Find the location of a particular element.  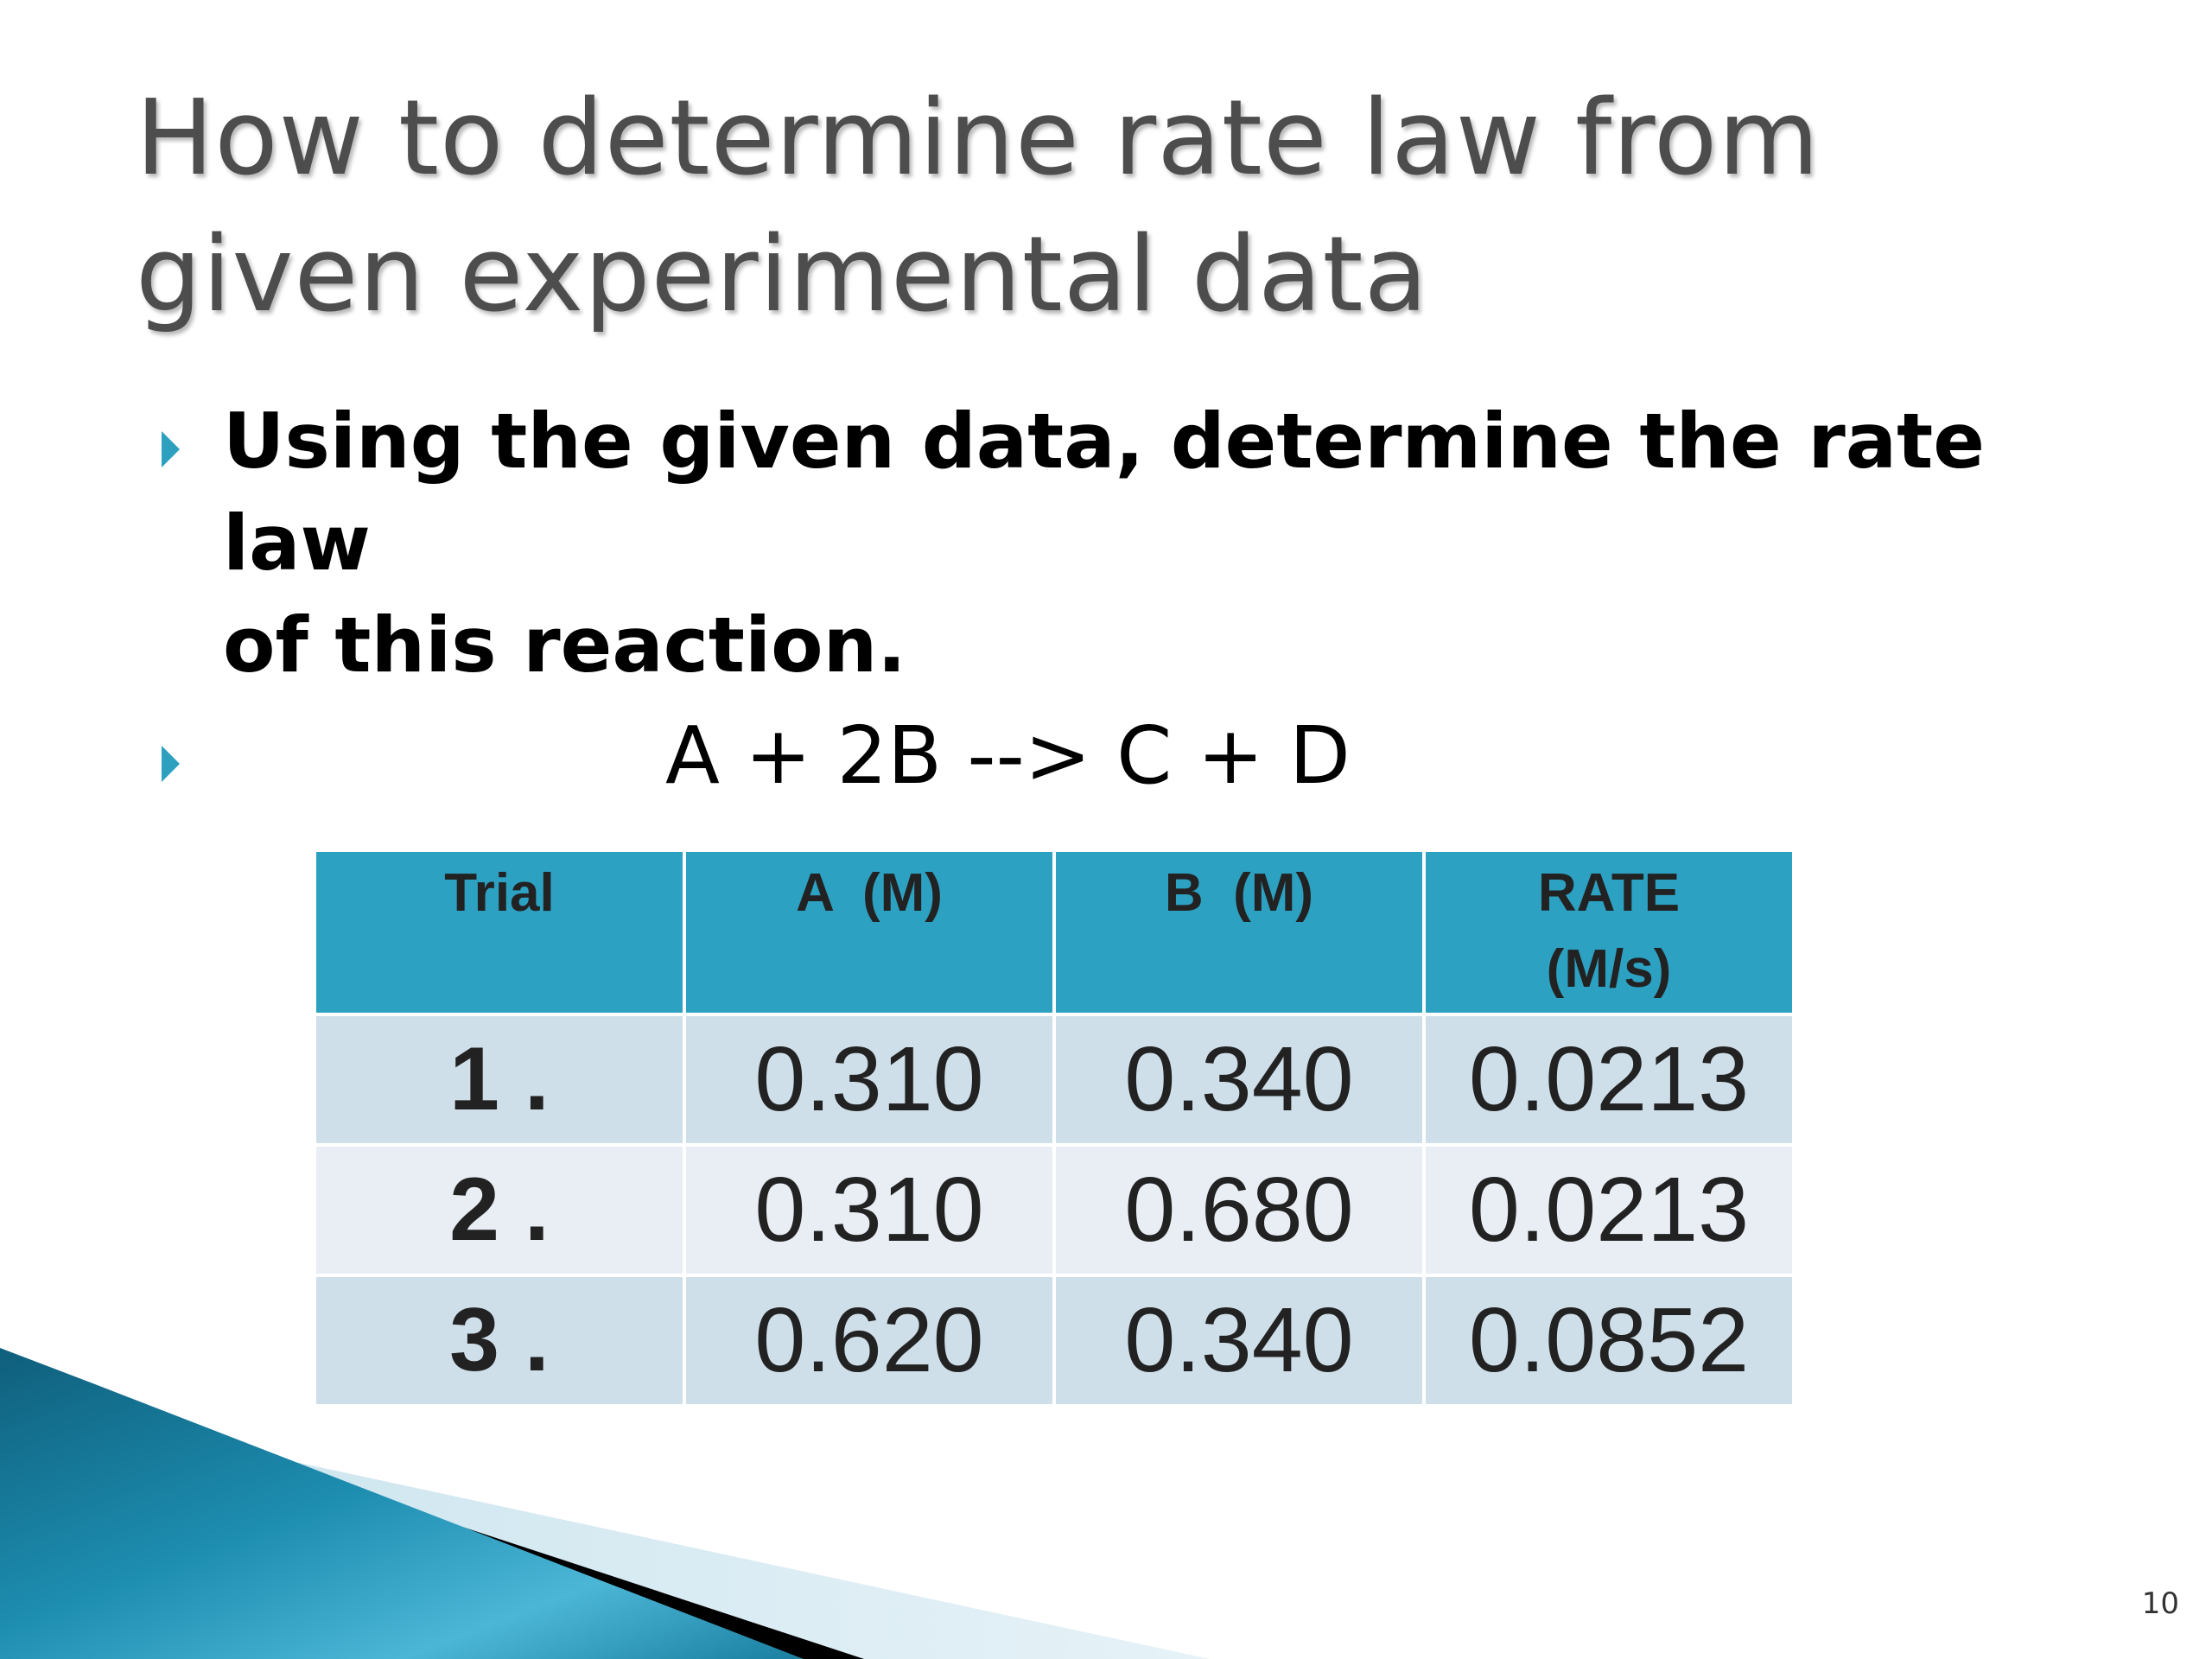

title-line-2: given experimental data is located at coordinates (782, 275).